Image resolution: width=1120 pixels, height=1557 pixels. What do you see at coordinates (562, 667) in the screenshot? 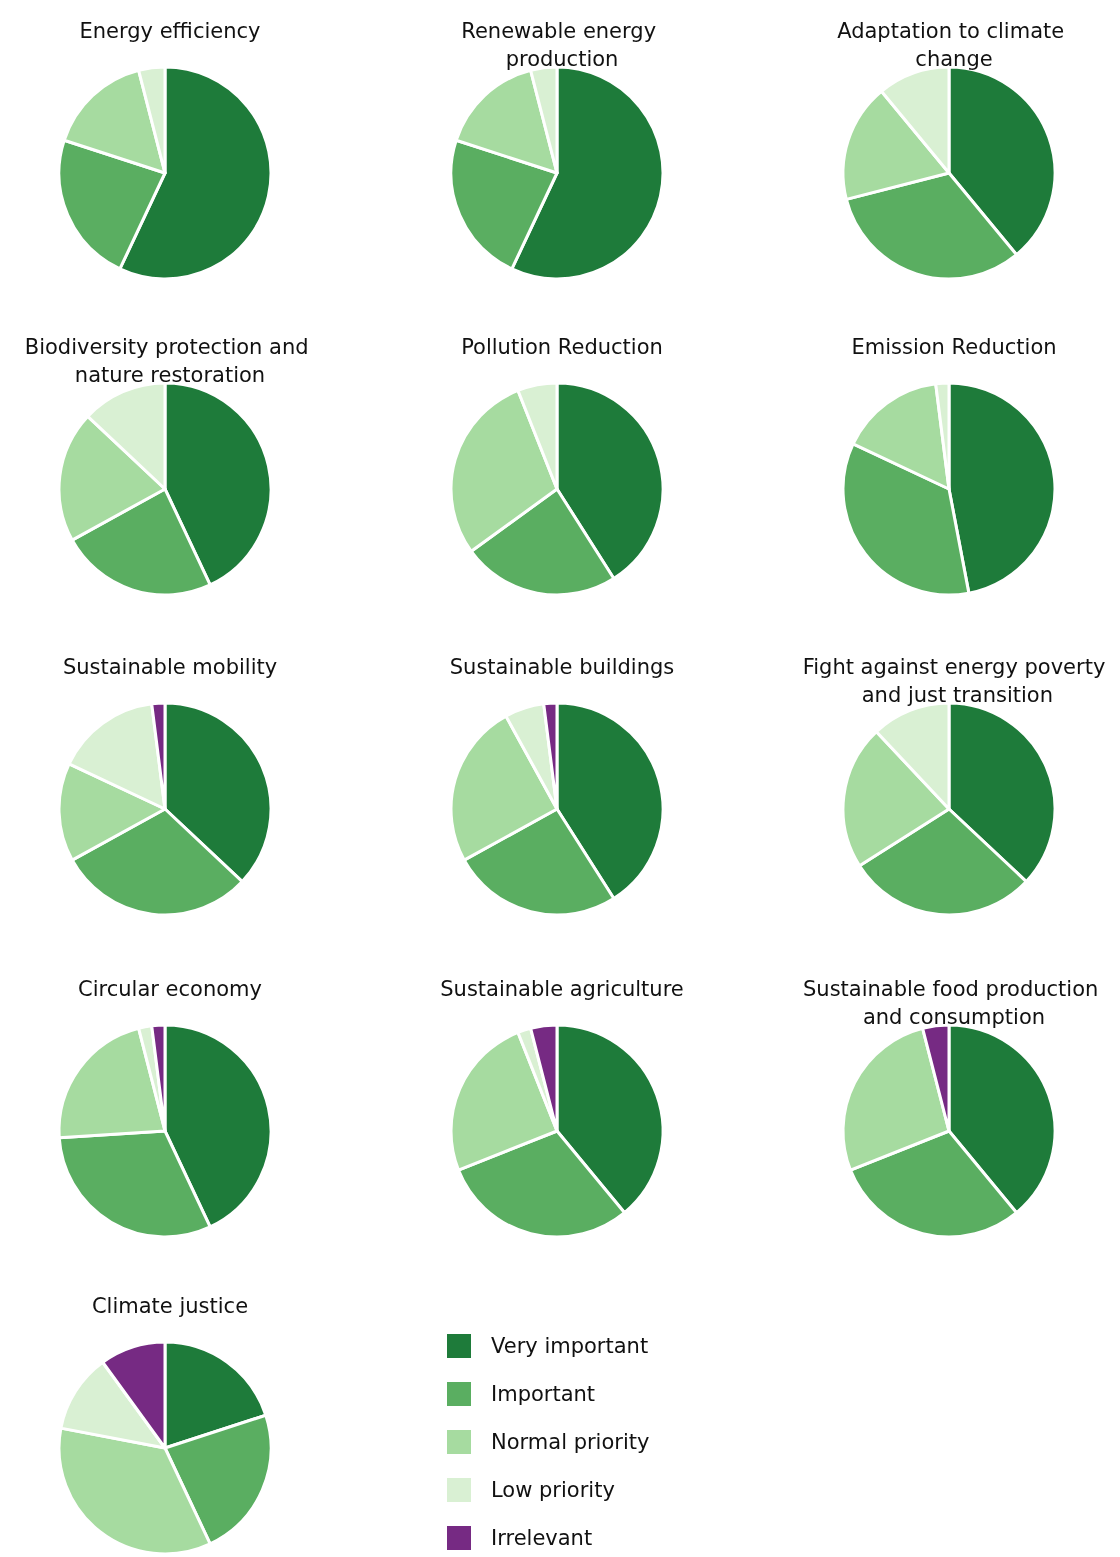
I see `chart-title: Sustainable buildings` at bounding box center [562, 667].